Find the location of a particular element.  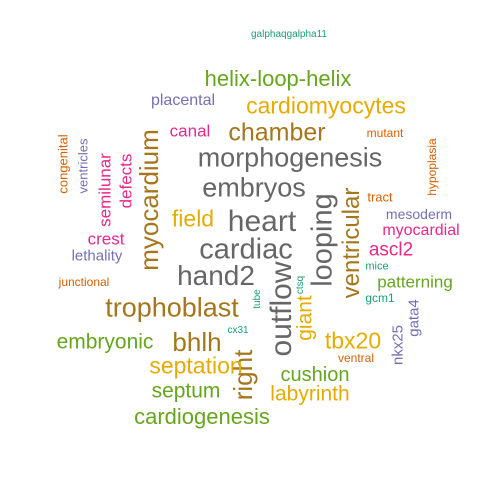

word-tube: tube is located at coordinates (257, 299).